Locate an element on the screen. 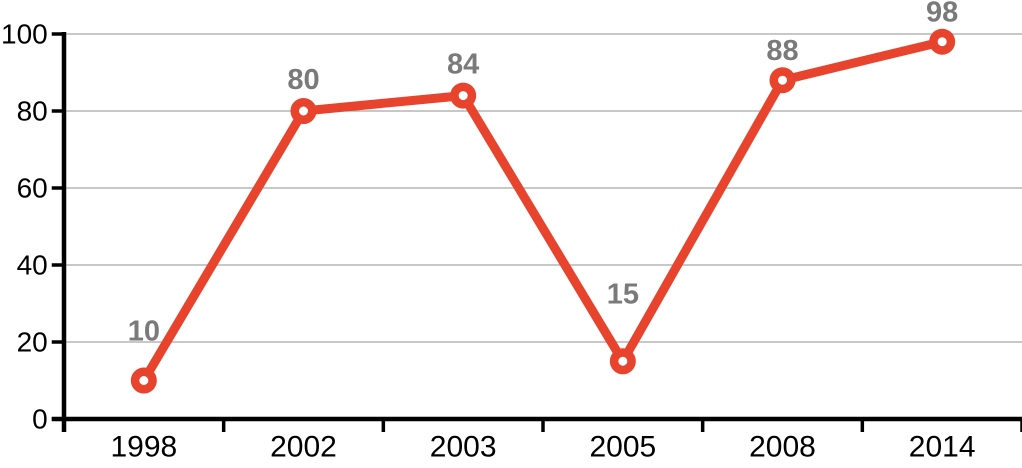  x-tick-label: 2008 is located at coordinates (782, 447).